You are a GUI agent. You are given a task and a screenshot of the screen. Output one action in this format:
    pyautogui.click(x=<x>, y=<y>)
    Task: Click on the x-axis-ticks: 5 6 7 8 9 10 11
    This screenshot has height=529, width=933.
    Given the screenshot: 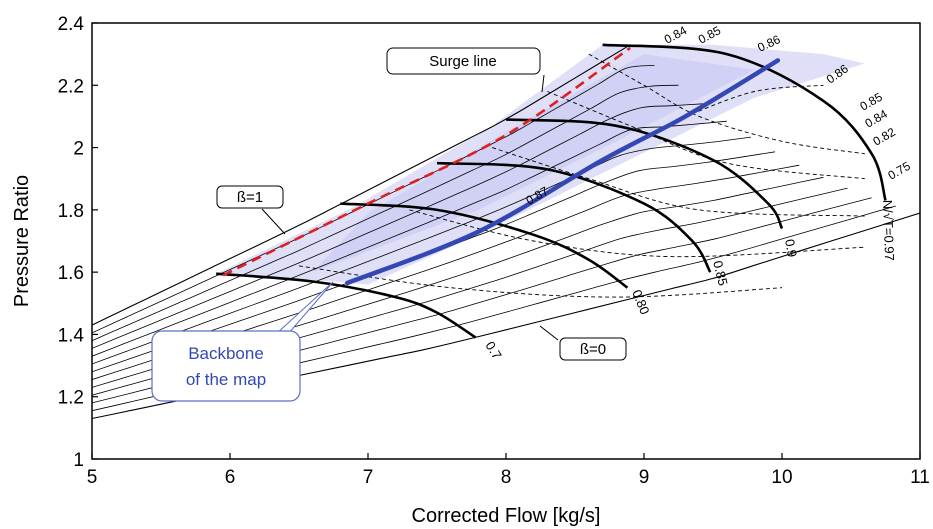 What is the action you would take?
    pyautogui.click(x=508, y=470)
    